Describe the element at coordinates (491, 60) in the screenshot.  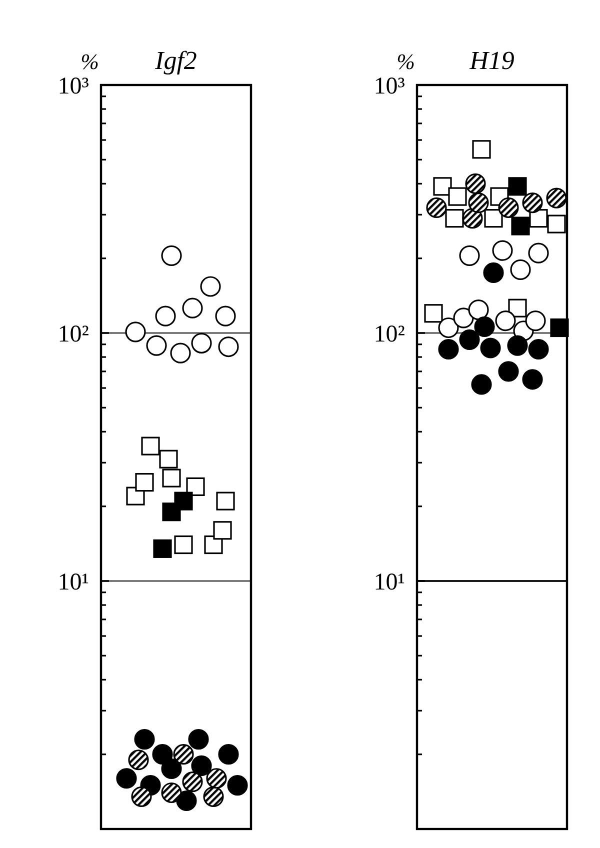
I see `chart-title: H19` at that location.